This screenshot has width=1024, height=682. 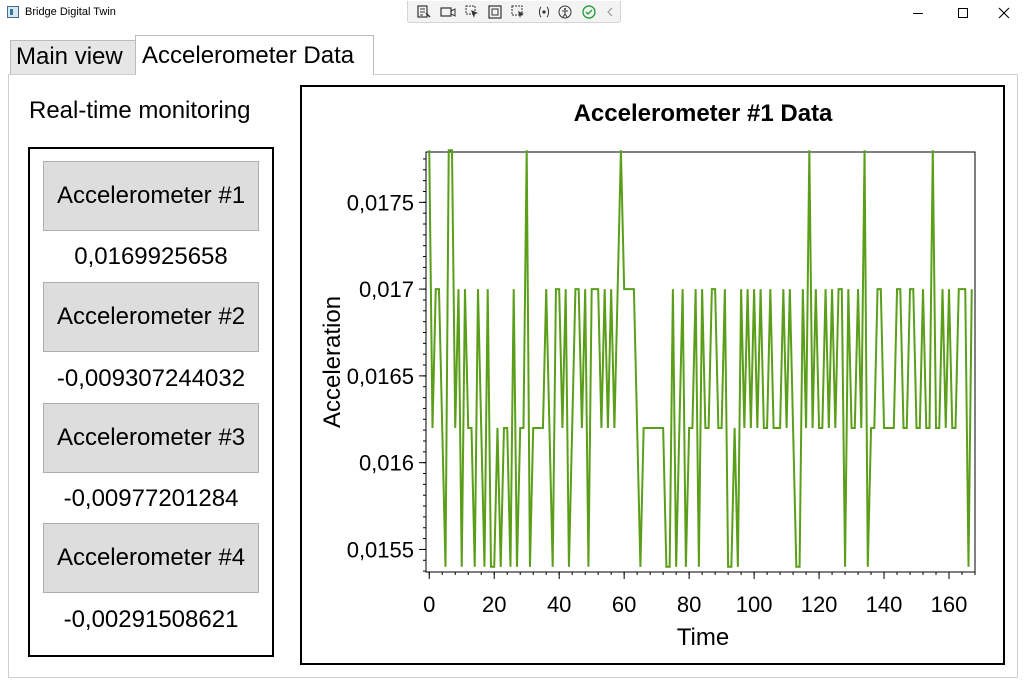 What do you see at coordinates (151, 256) in the screenshot?
I see `accelerometer-1-value: 0,0169925658` at bounding box center [151, 256].